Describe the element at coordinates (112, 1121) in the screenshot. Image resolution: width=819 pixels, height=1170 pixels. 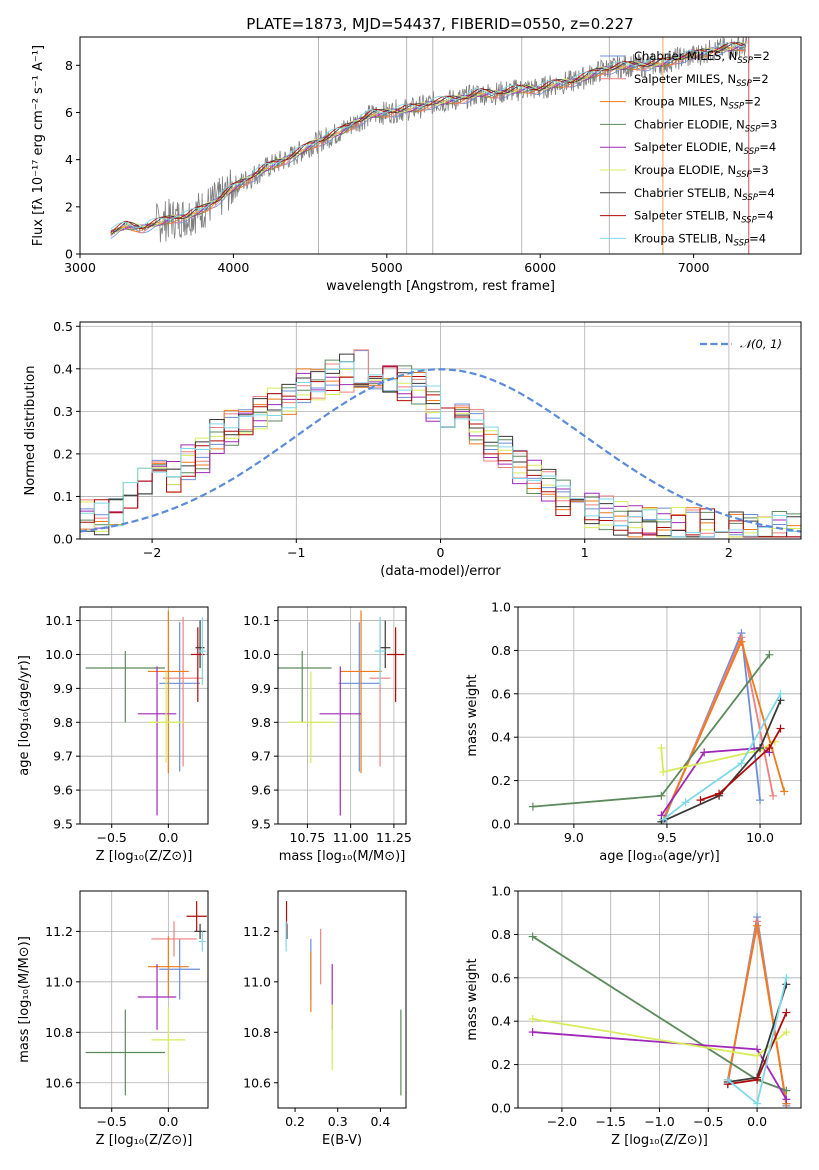
I see `x-tick-label: −0.5` at that location.